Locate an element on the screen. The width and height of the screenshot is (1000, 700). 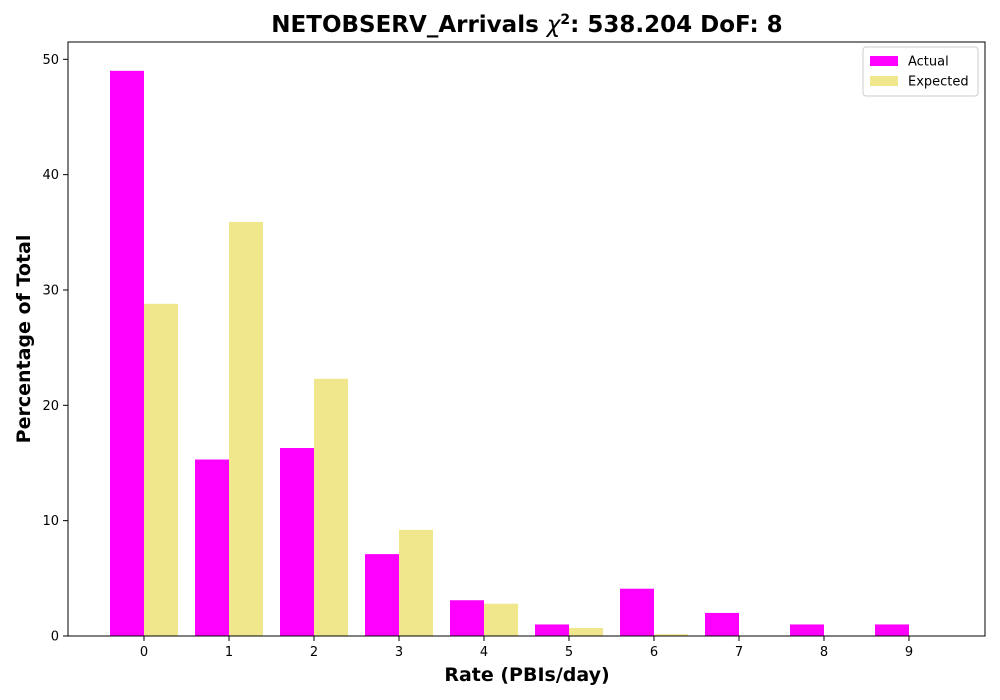
legend-label-expected: Expected is located at coordinates (938, 82).